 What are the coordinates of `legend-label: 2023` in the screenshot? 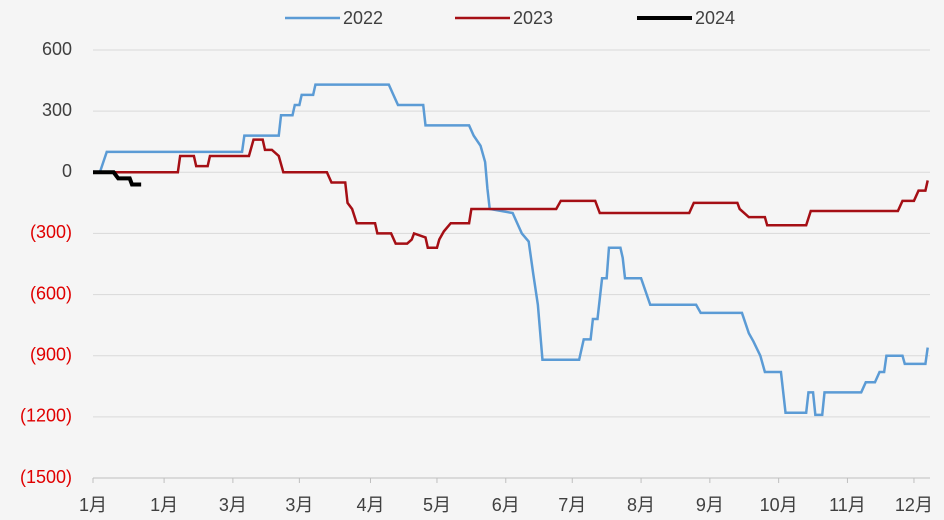 It's located at (533, 18).